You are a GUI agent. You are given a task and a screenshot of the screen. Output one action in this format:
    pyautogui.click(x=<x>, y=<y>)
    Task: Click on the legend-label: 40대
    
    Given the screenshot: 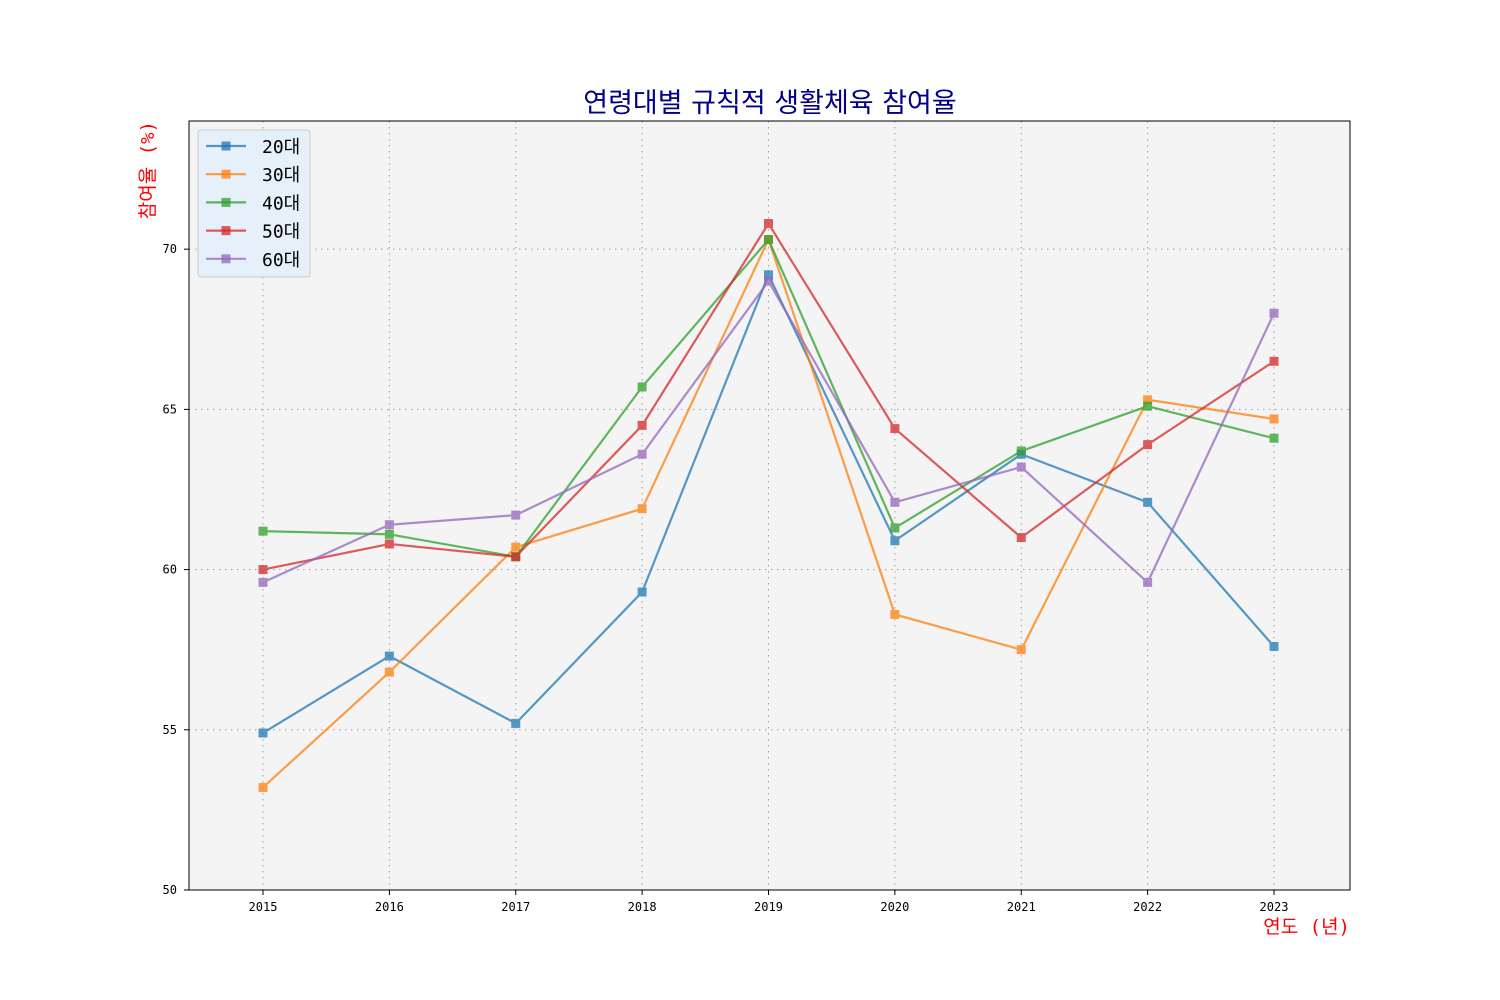 What is the action you would take?
    pyautogui.click(x=281, y=203)
    